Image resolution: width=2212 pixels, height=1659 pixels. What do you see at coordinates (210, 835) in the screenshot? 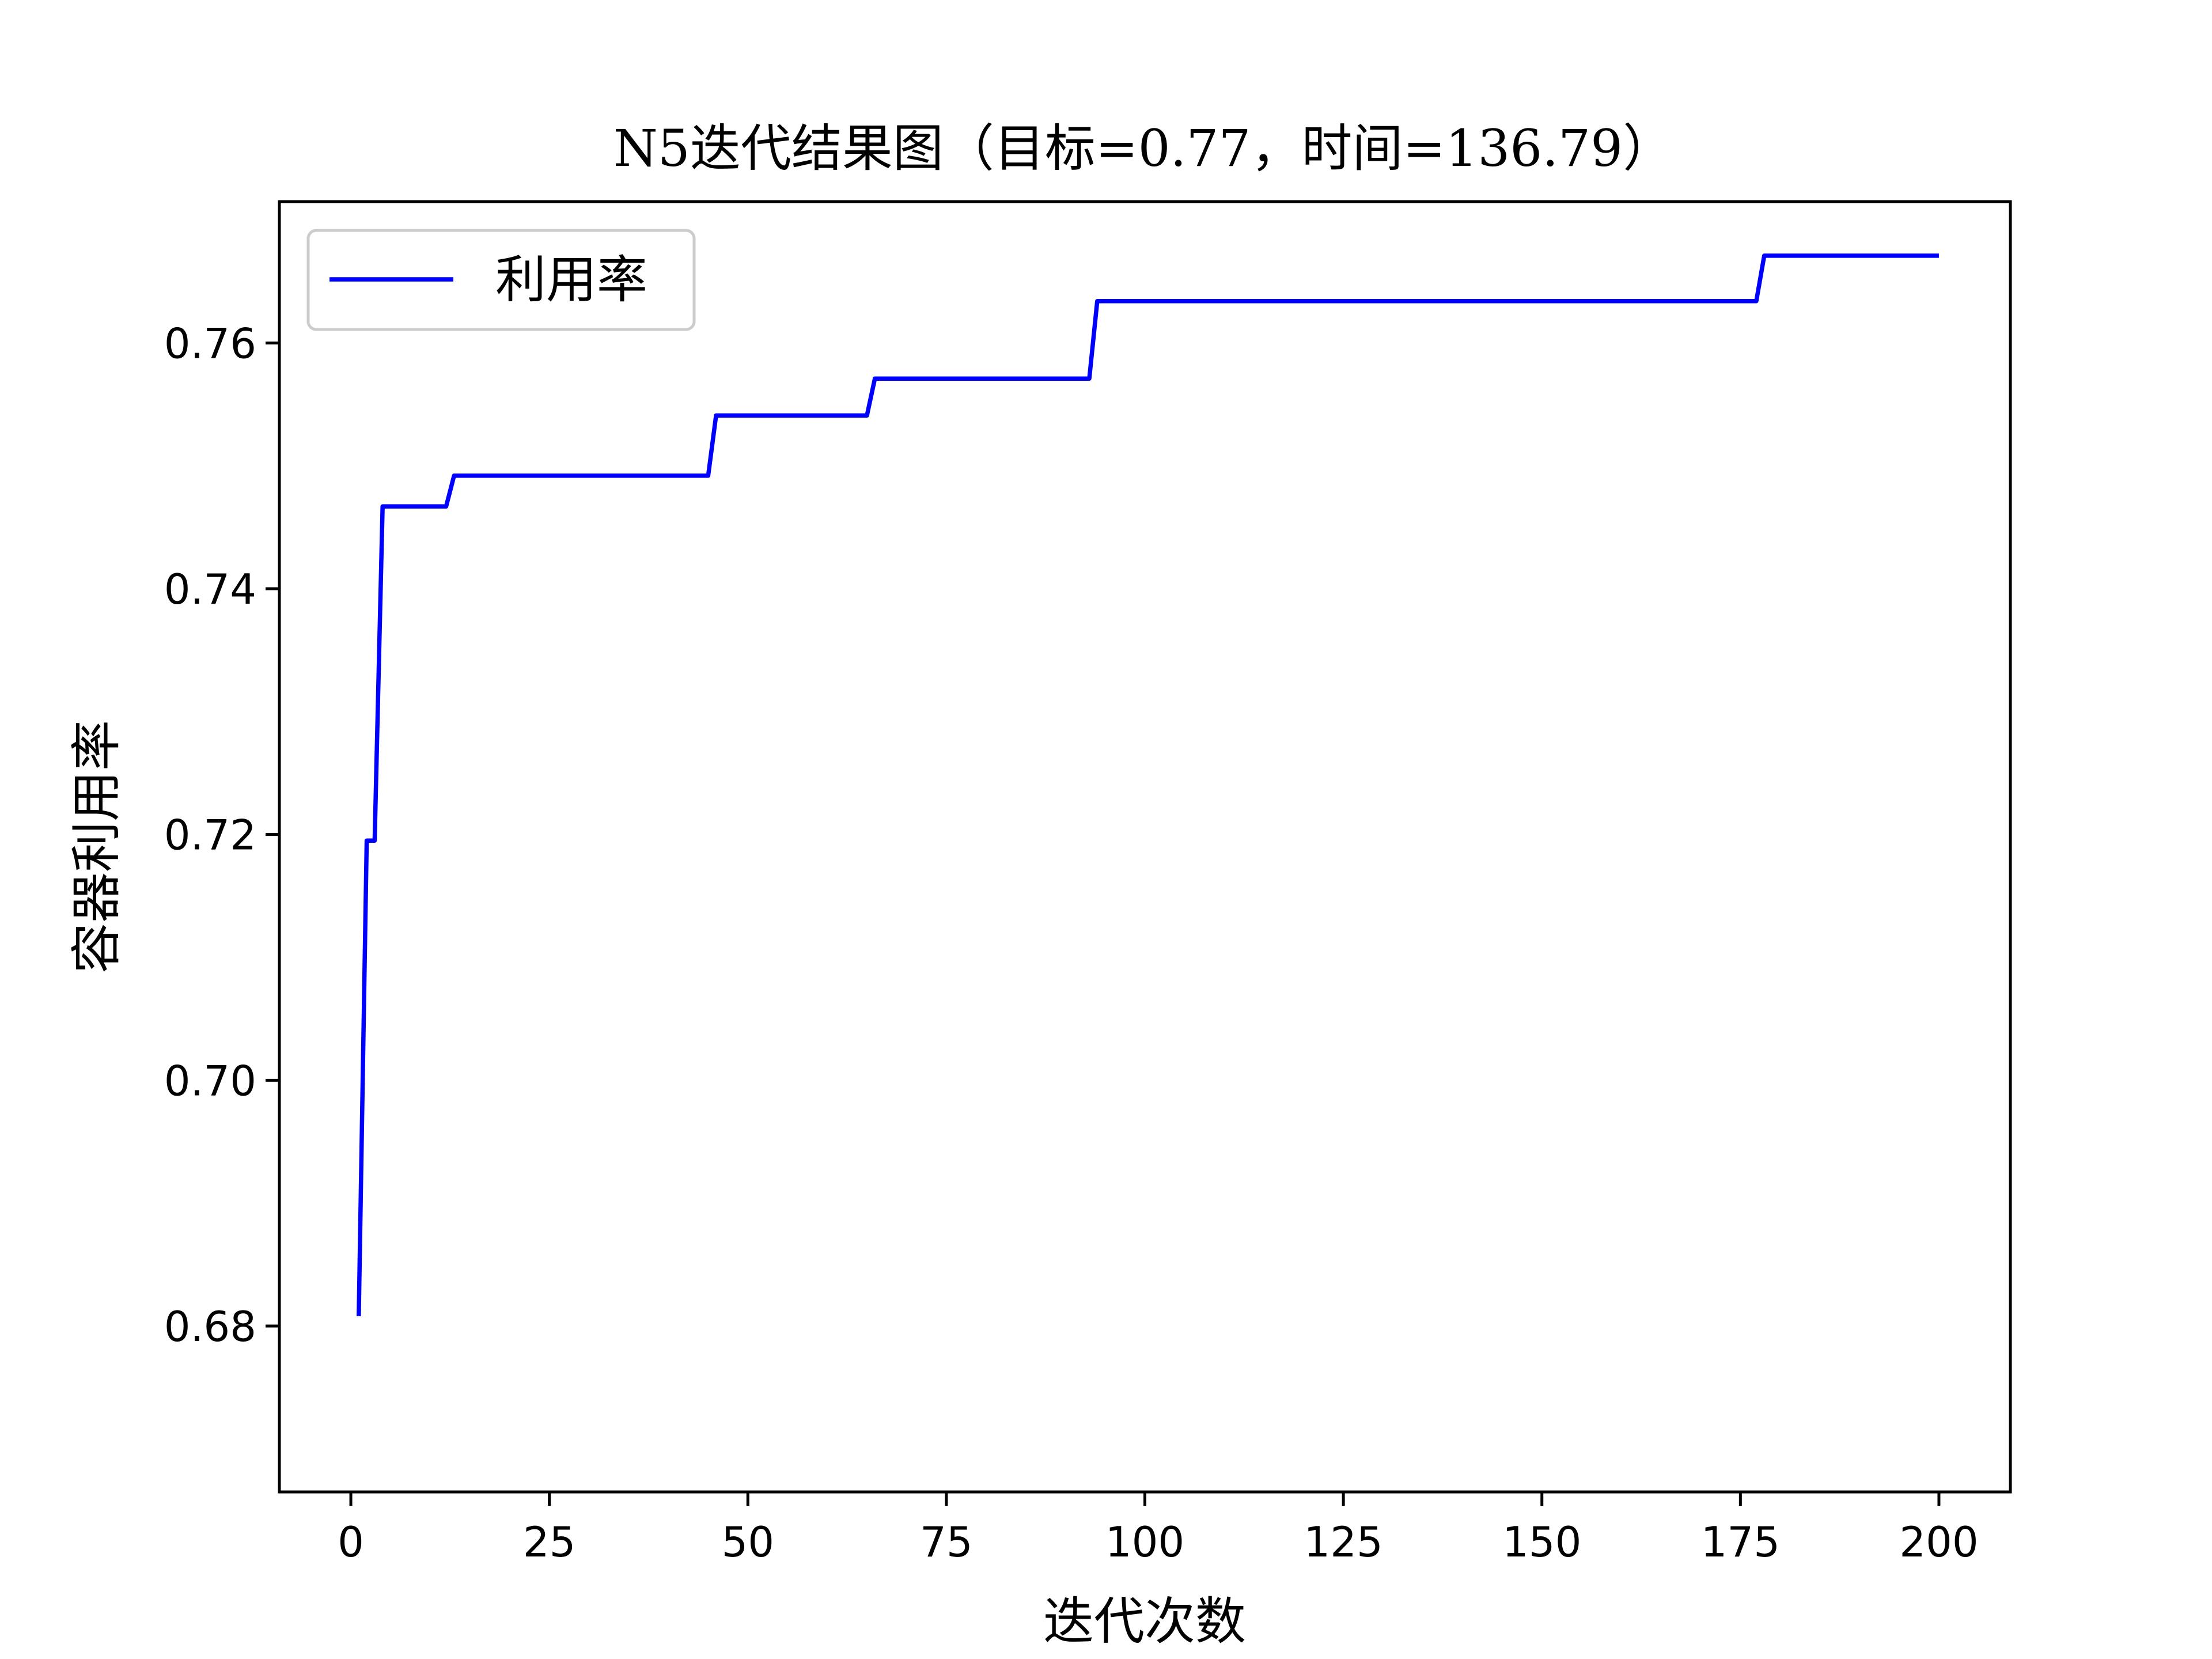
I see `y-tick-label: 0.72` at bounding box center [210, 835].